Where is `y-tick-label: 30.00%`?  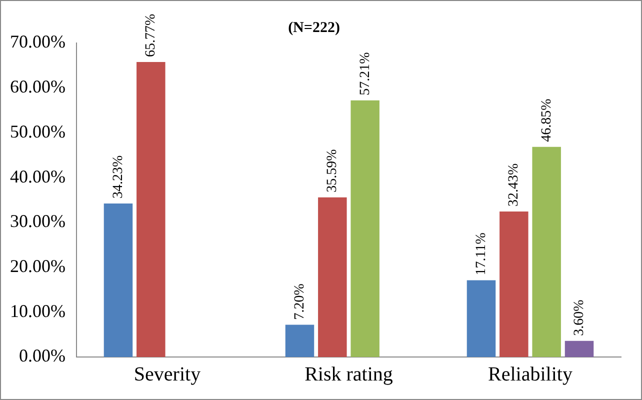
y-tick-label: 30.00% is located at coordinates (38, 221).